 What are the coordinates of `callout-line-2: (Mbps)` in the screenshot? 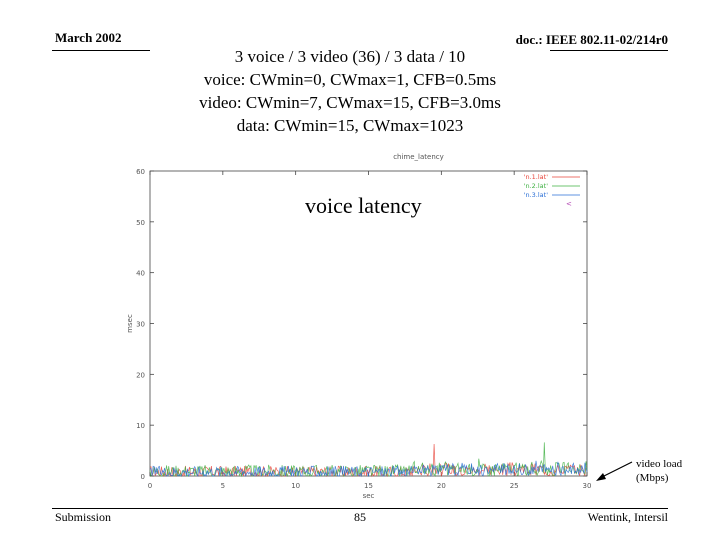 It's located at (652, 478).